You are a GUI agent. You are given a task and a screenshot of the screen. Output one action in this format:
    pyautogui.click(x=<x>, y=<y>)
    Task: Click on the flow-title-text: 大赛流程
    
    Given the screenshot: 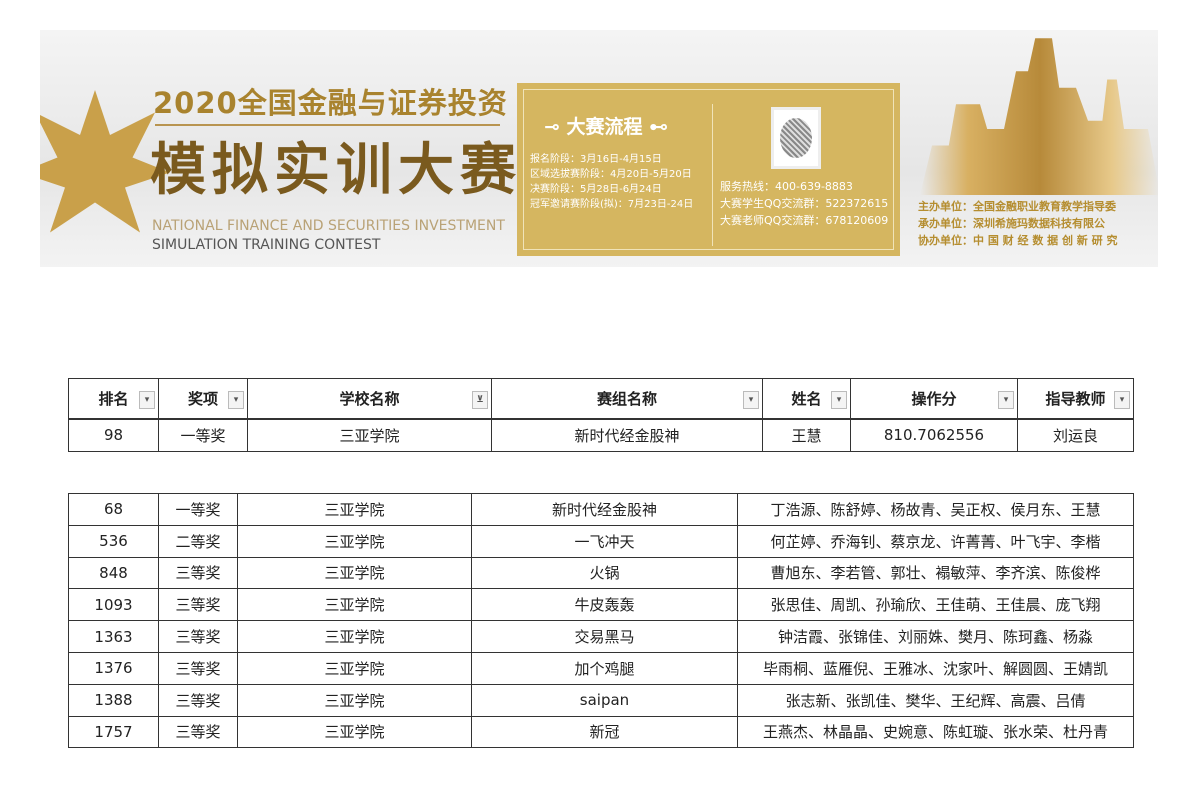 What is the action you would take?
    pyautogui.click(x=604, y=127)
    